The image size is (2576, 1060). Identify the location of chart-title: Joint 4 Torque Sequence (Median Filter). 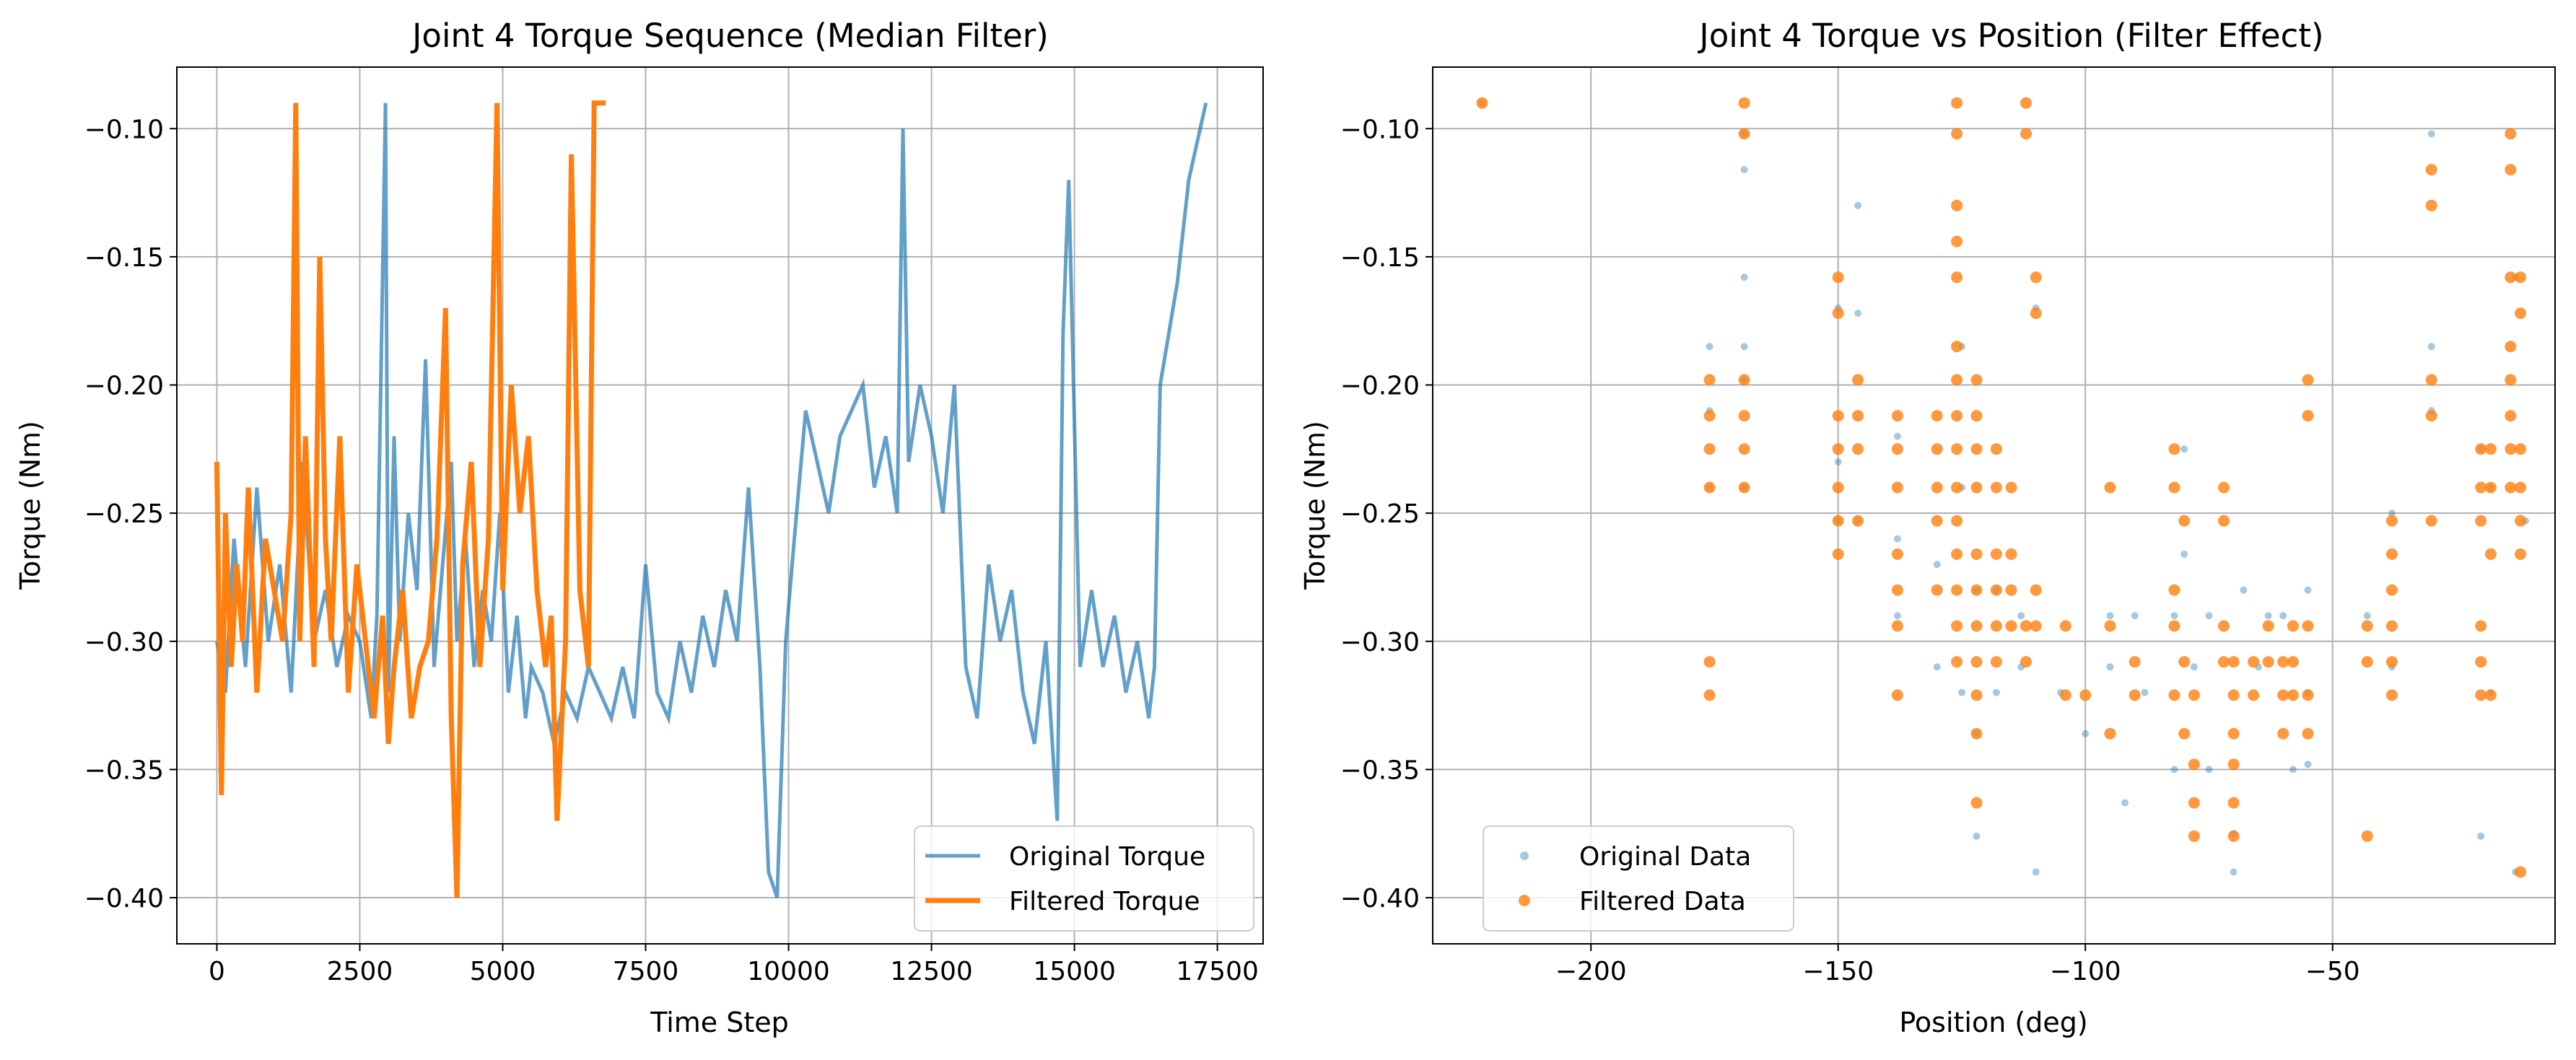
(729, 36).